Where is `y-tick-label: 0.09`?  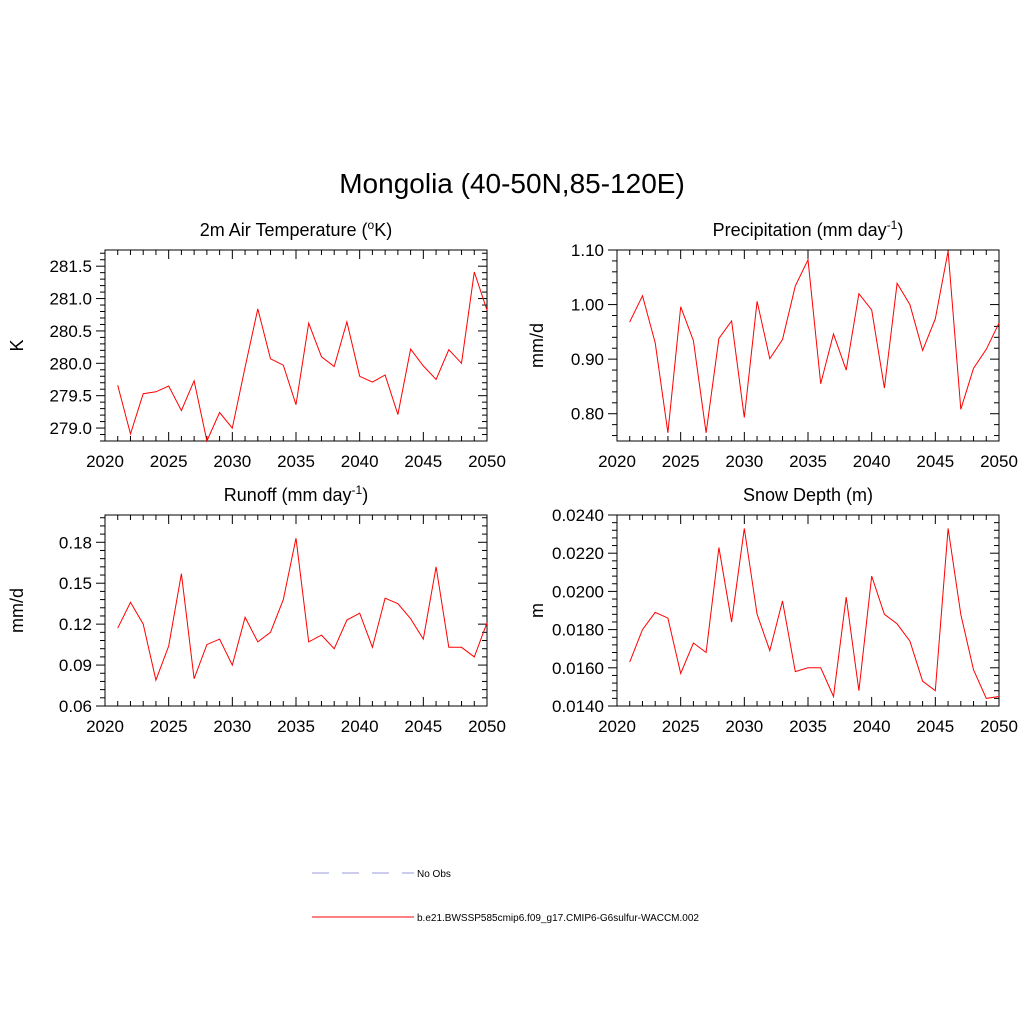 y-tick-label: 0.09 is located at coordinates (75, 665).